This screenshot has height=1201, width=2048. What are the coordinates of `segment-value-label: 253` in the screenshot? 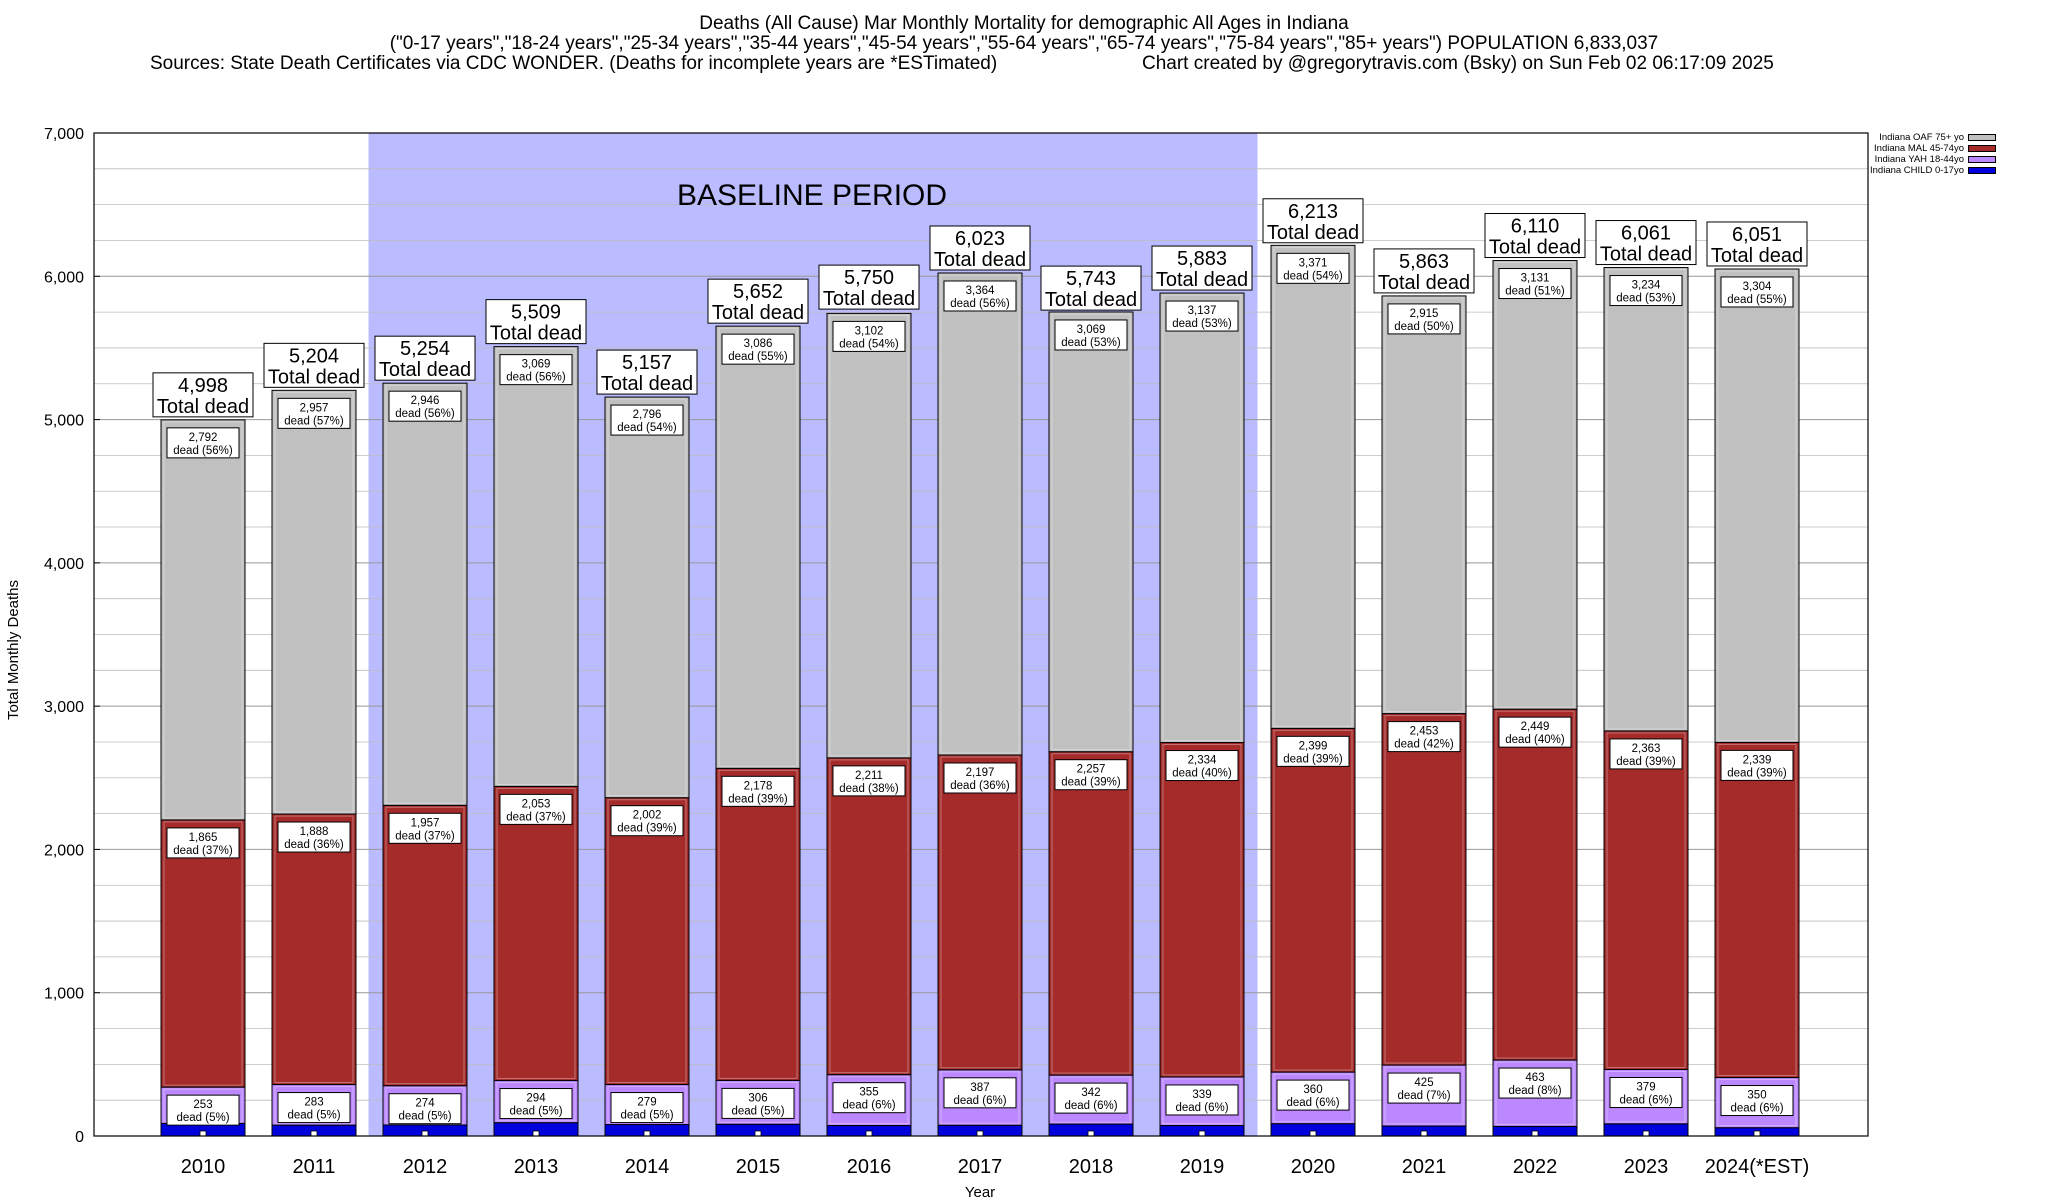 It's located at (202, 1105).